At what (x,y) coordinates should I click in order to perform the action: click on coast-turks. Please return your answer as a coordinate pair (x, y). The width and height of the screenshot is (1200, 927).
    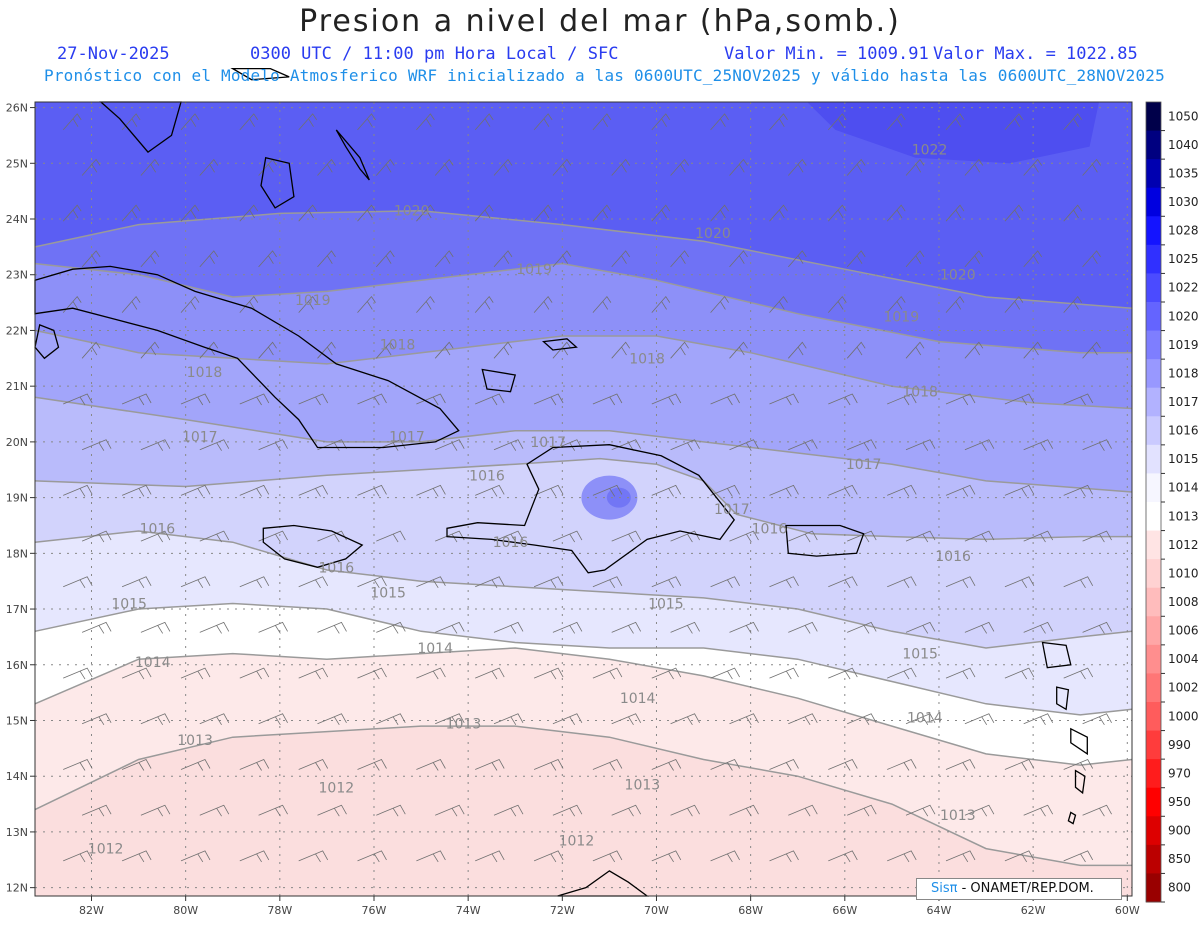
    Looking at the image, I should click on (559, 344).